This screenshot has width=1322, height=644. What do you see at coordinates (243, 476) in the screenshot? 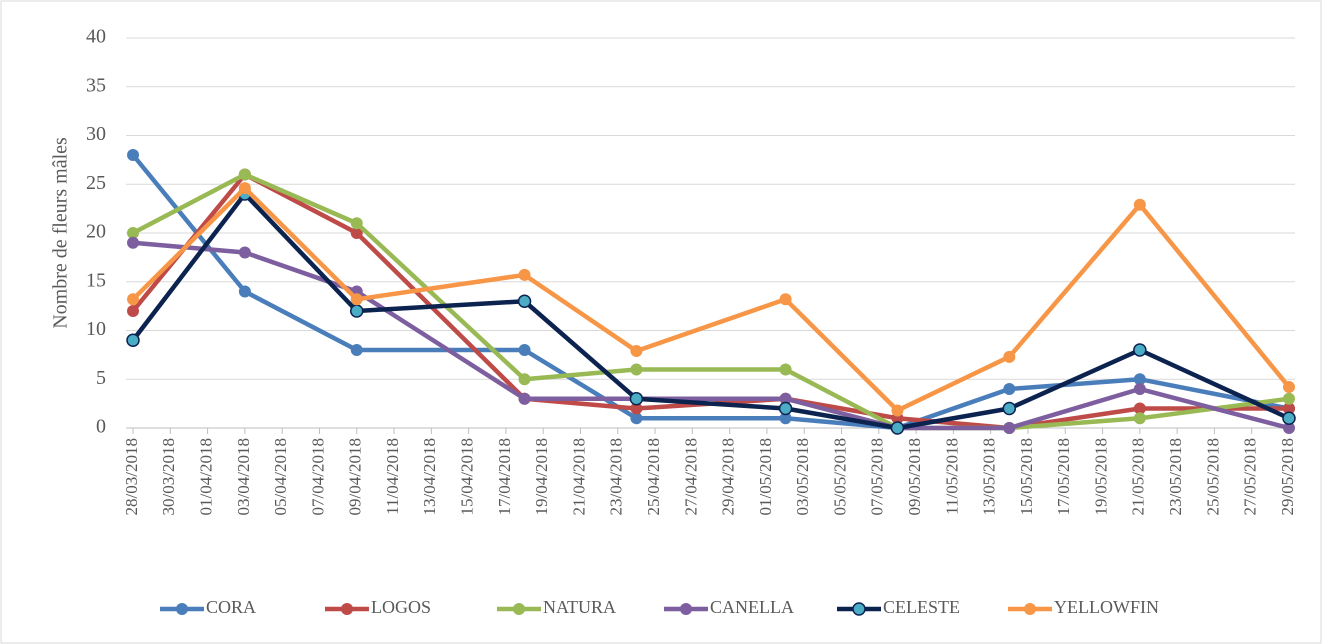
I see `x-tick-label: 03/04/2018` at bounding box center [243, 476].